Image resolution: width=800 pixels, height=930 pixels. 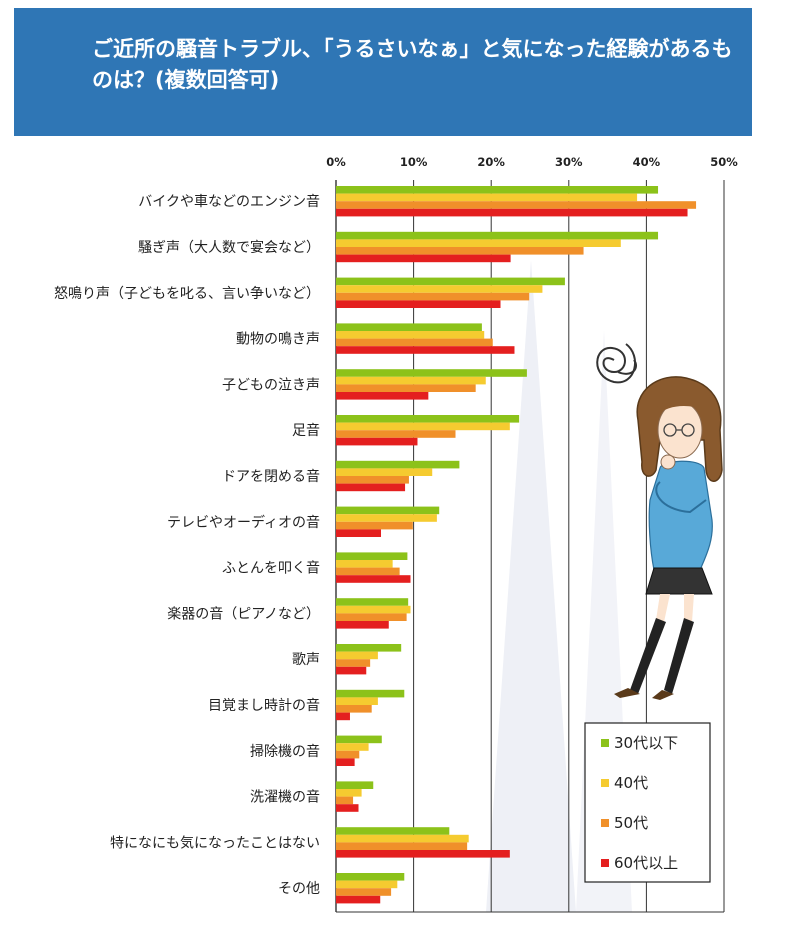 I want to click on category-label: 目覚まし時計の音, so click(x=264, y=705).